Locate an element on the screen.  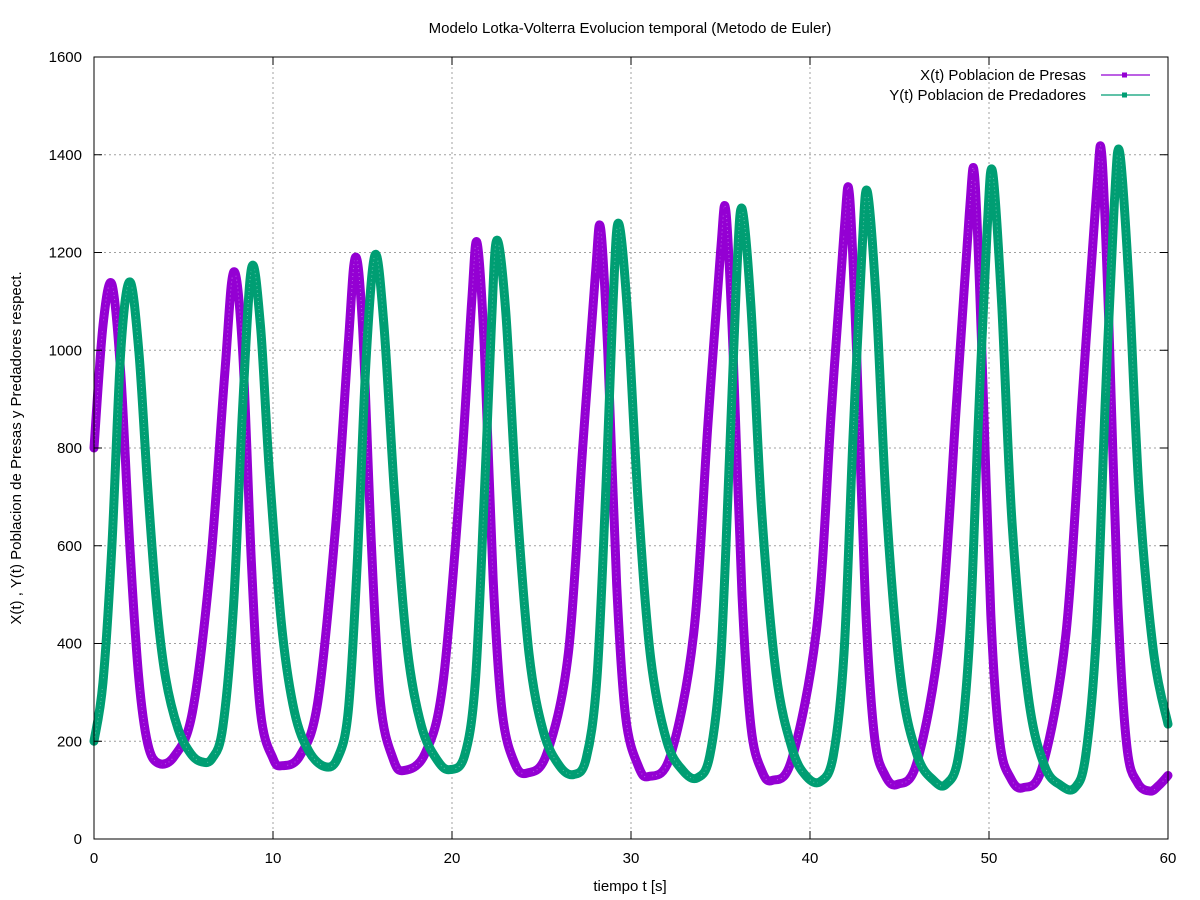
x-axis-label: tiempo t [s] is located at coordinates (629, 886).